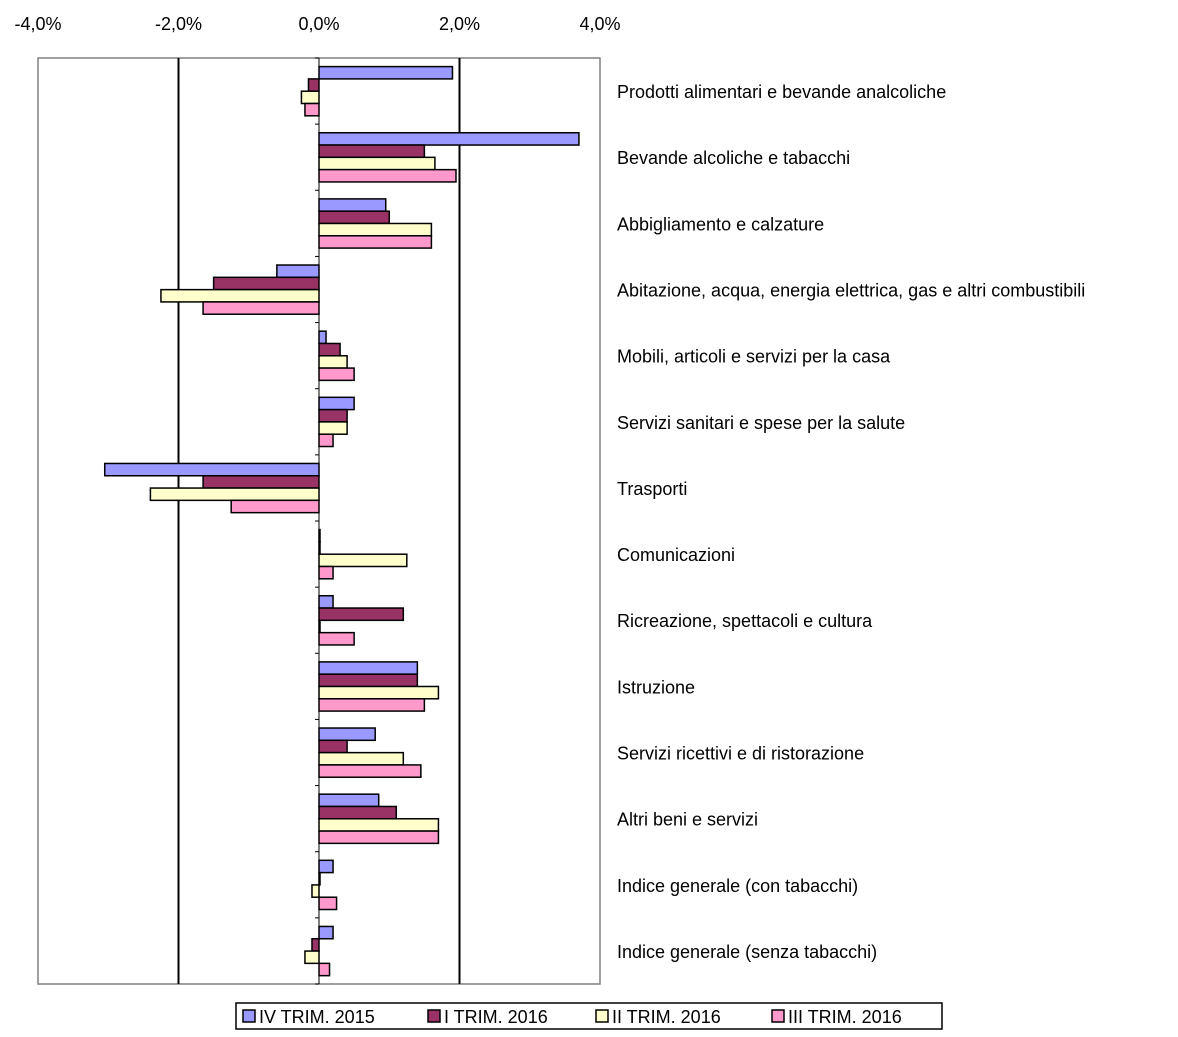 The image size is (1178, 1037). I want to click on legend-label: IV TRIM. 2015, so click(317, 1017).